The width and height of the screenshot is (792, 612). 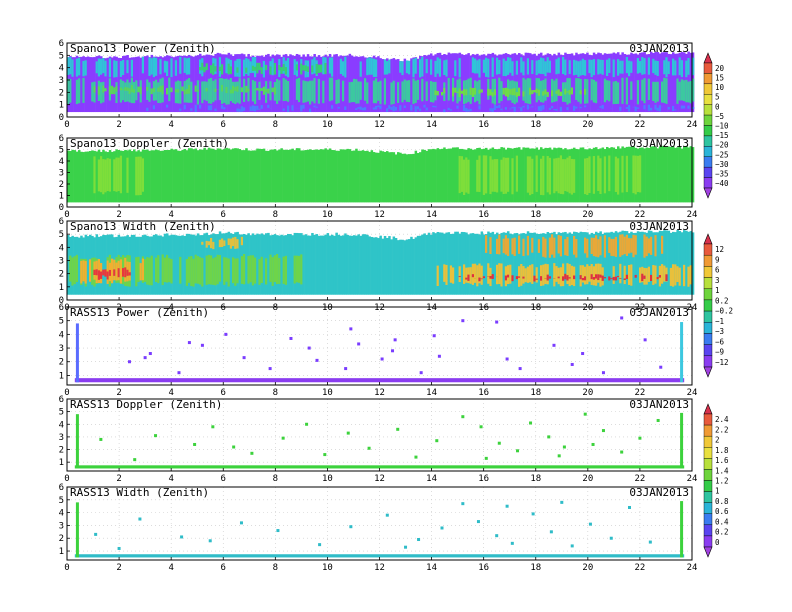 I want to click on colorbar-label: −20, so click(x=722, y=145).